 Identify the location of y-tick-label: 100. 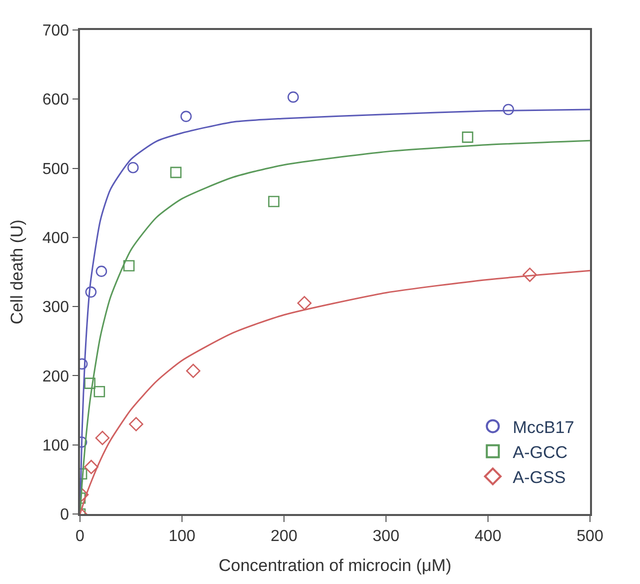
(56, 445).